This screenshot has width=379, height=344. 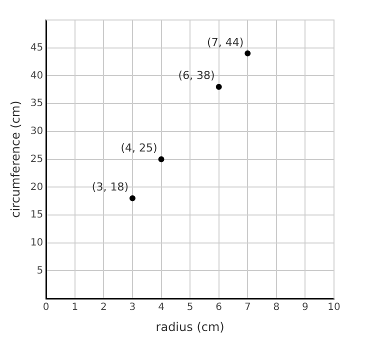 What do you see at coordinates (305, 308) in the screenshot?
I see `x-tick-label: 9` at bounding box center [305, 308].